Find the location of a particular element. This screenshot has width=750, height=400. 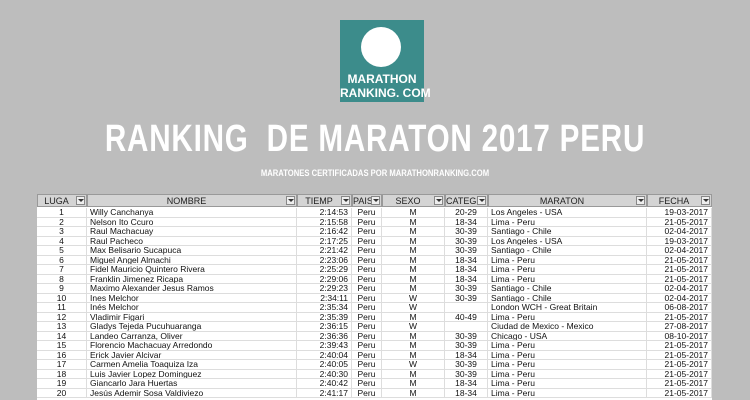

logo-text: RANKING. COM is located at coordinates (385, 93).